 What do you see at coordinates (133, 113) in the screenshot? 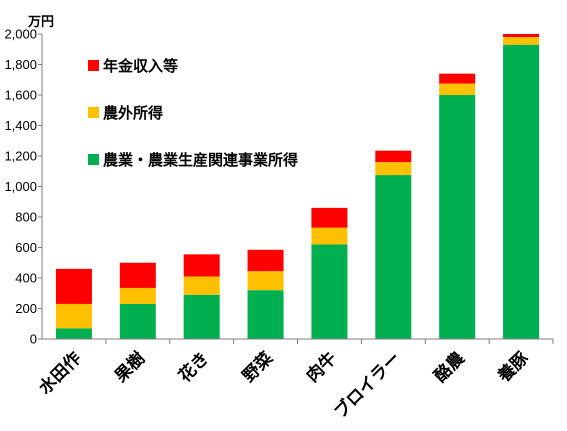
I see `legend-label: 農外所得` at bounding box center [133, 113].